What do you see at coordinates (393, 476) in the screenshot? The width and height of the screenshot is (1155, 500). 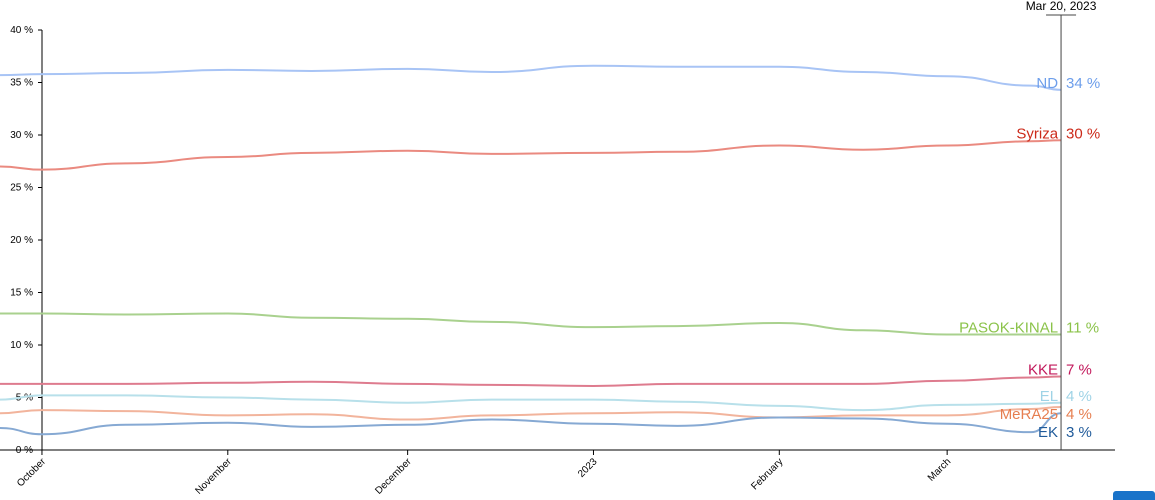 I see `x-tick-label: December` at bounding box center [393, 476].